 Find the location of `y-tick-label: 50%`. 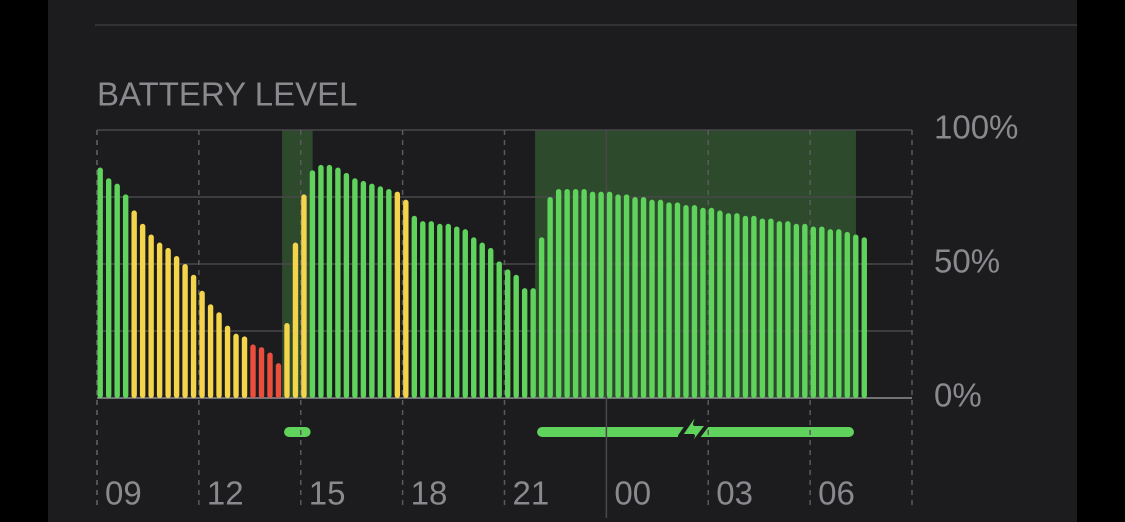

y-tick-label: 50% is located at coordinates (967, 261).